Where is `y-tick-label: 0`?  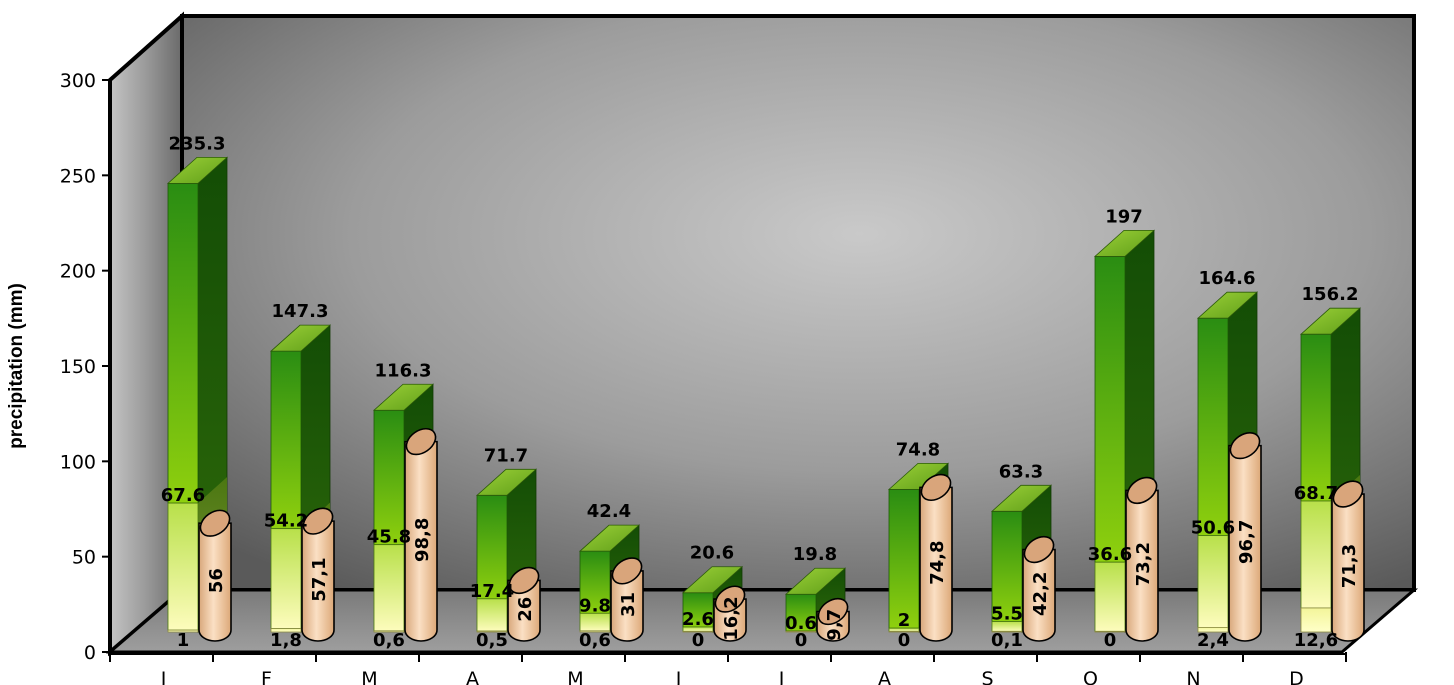 y-tick-label: 0 is located at coordinates (90, 653).